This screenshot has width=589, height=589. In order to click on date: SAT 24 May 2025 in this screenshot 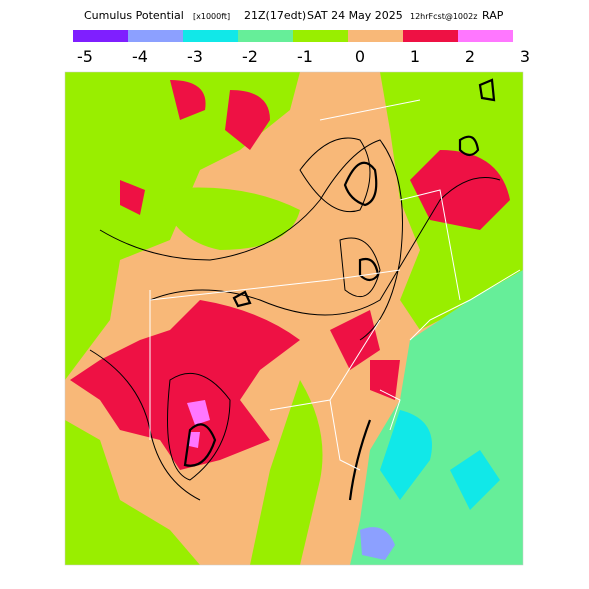, I will do `click(355, 15)`.